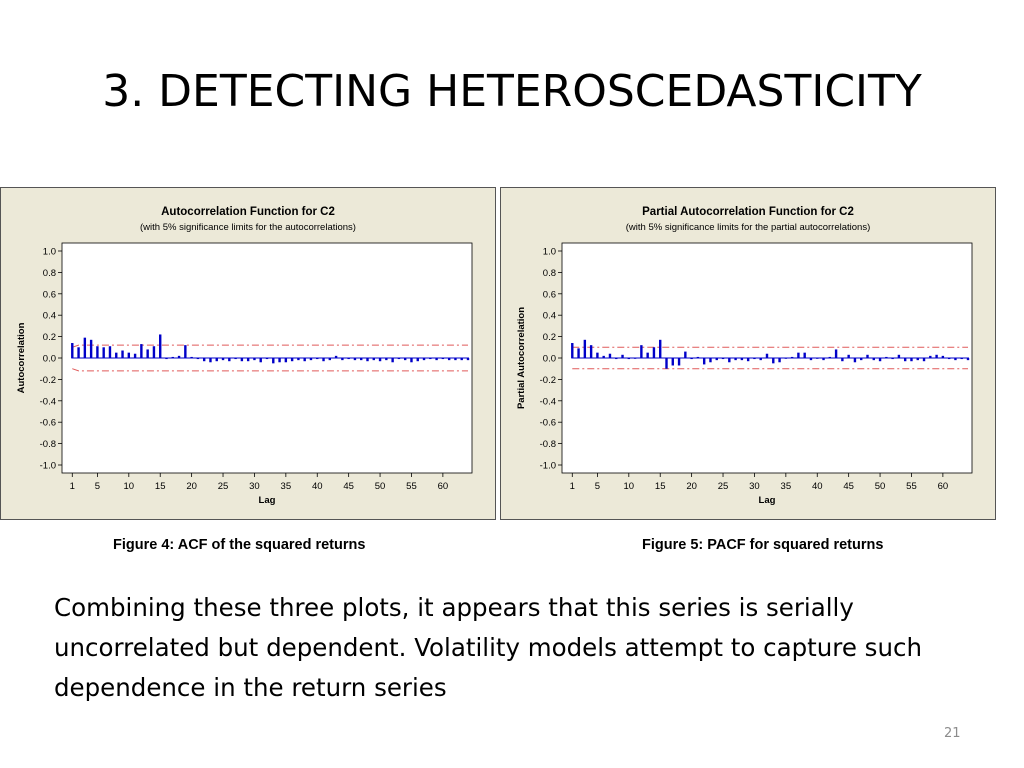 This screenshot has width=1024, height=768. What do you see at coordinates (548, 401) in the screenshot?
I see `y-tick-label: -0.4` at bounding box center [548, 401].